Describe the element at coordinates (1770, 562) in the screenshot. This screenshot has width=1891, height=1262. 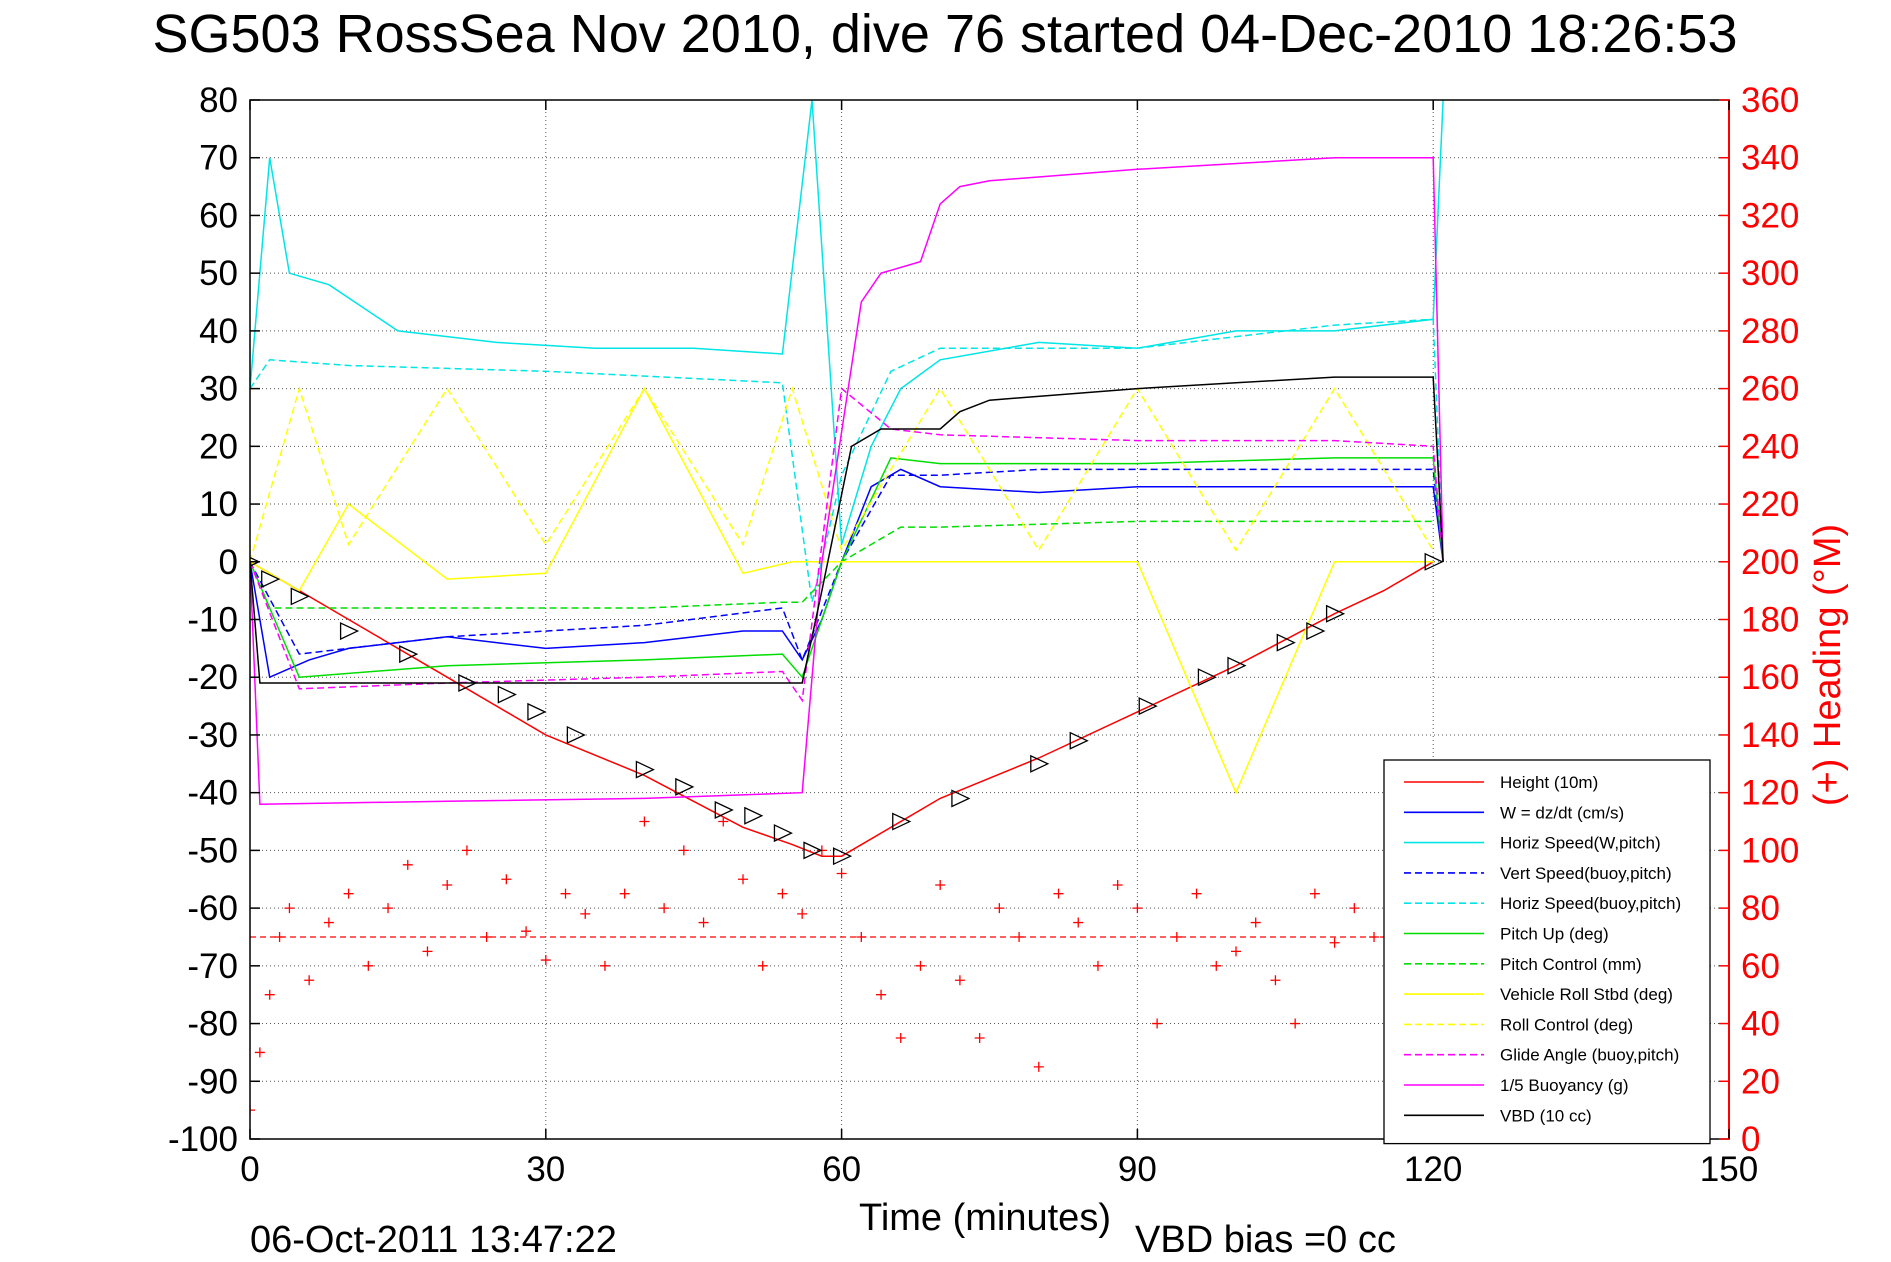
I see `right-tick-label: 200` at that location.